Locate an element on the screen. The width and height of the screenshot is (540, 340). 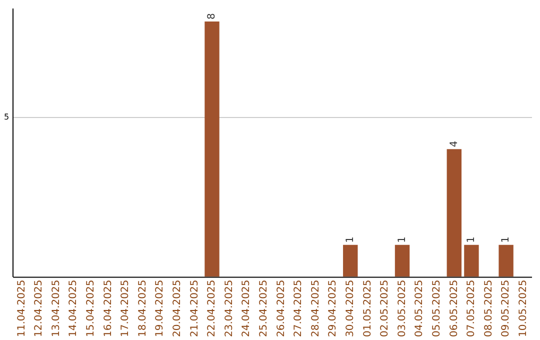
x-tick-label: 01.05.2025 is located at coordinates (368, 309).